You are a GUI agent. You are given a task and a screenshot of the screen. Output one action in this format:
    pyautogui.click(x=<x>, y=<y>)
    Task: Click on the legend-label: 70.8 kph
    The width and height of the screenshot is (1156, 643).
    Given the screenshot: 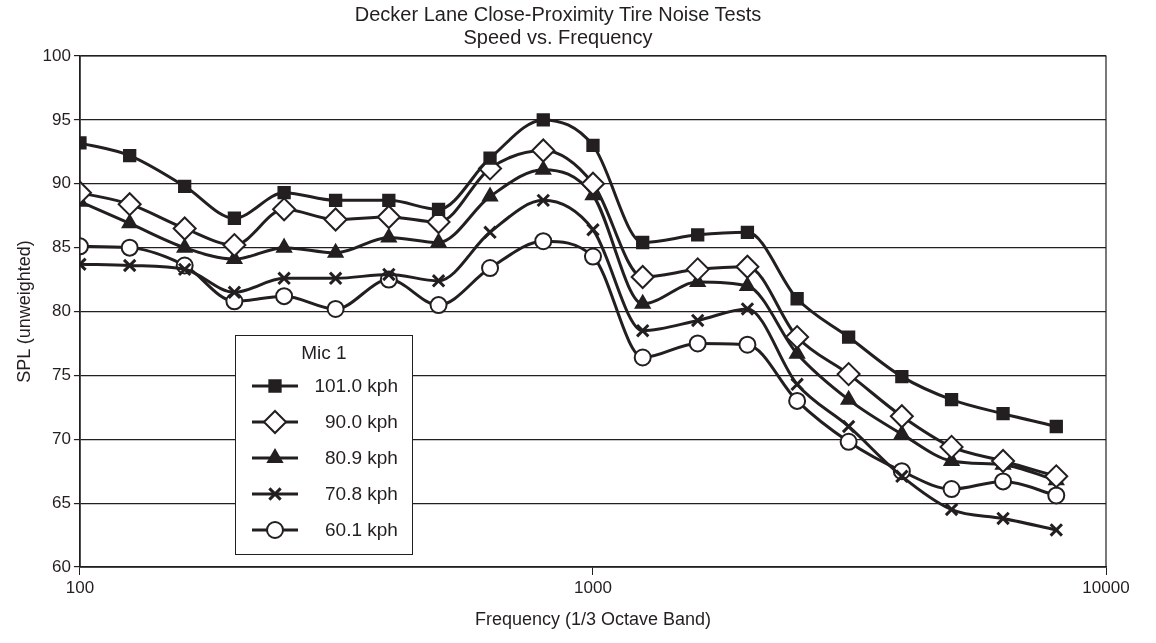 What is the action you would take?
    pyautogui.click(x=361, y=494)
    